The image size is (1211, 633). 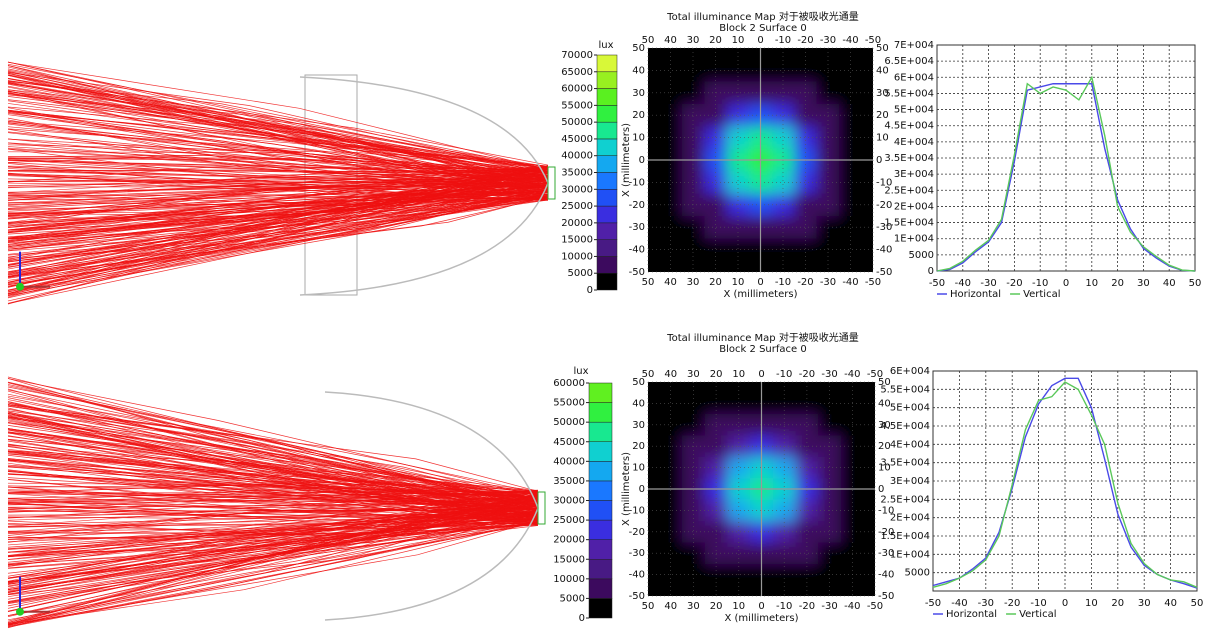 What do you see at coordinates (886, 553) in the screenshot?
I see `y-tick-label: -30` at bounding box center [886, 553].